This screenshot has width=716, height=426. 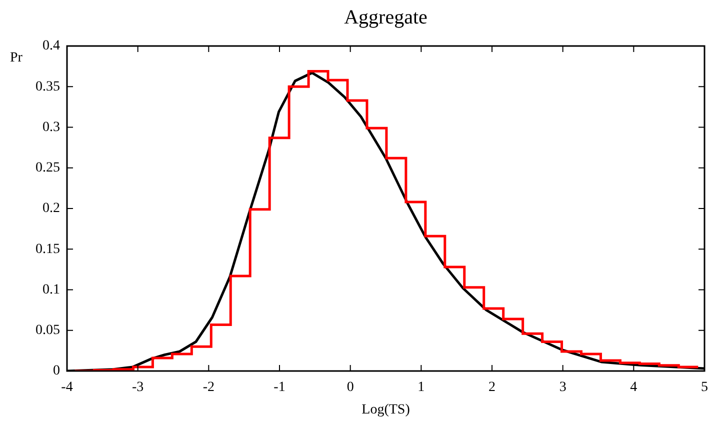 What do you see at coordinates (138, 388) in the screenshot?
I see `x-tick-label: -3` at bounding box center [138, 388].